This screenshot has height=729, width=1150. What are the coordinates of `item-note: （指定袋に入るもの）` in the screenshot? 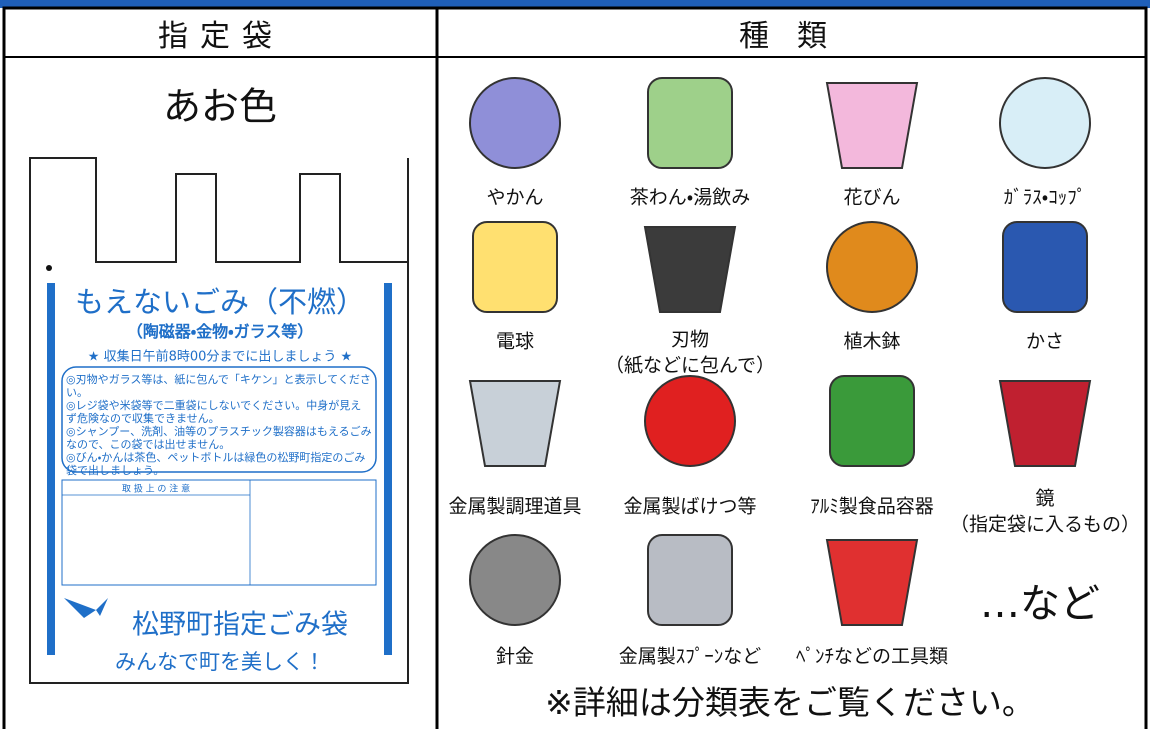 It's located at (1045, 524).